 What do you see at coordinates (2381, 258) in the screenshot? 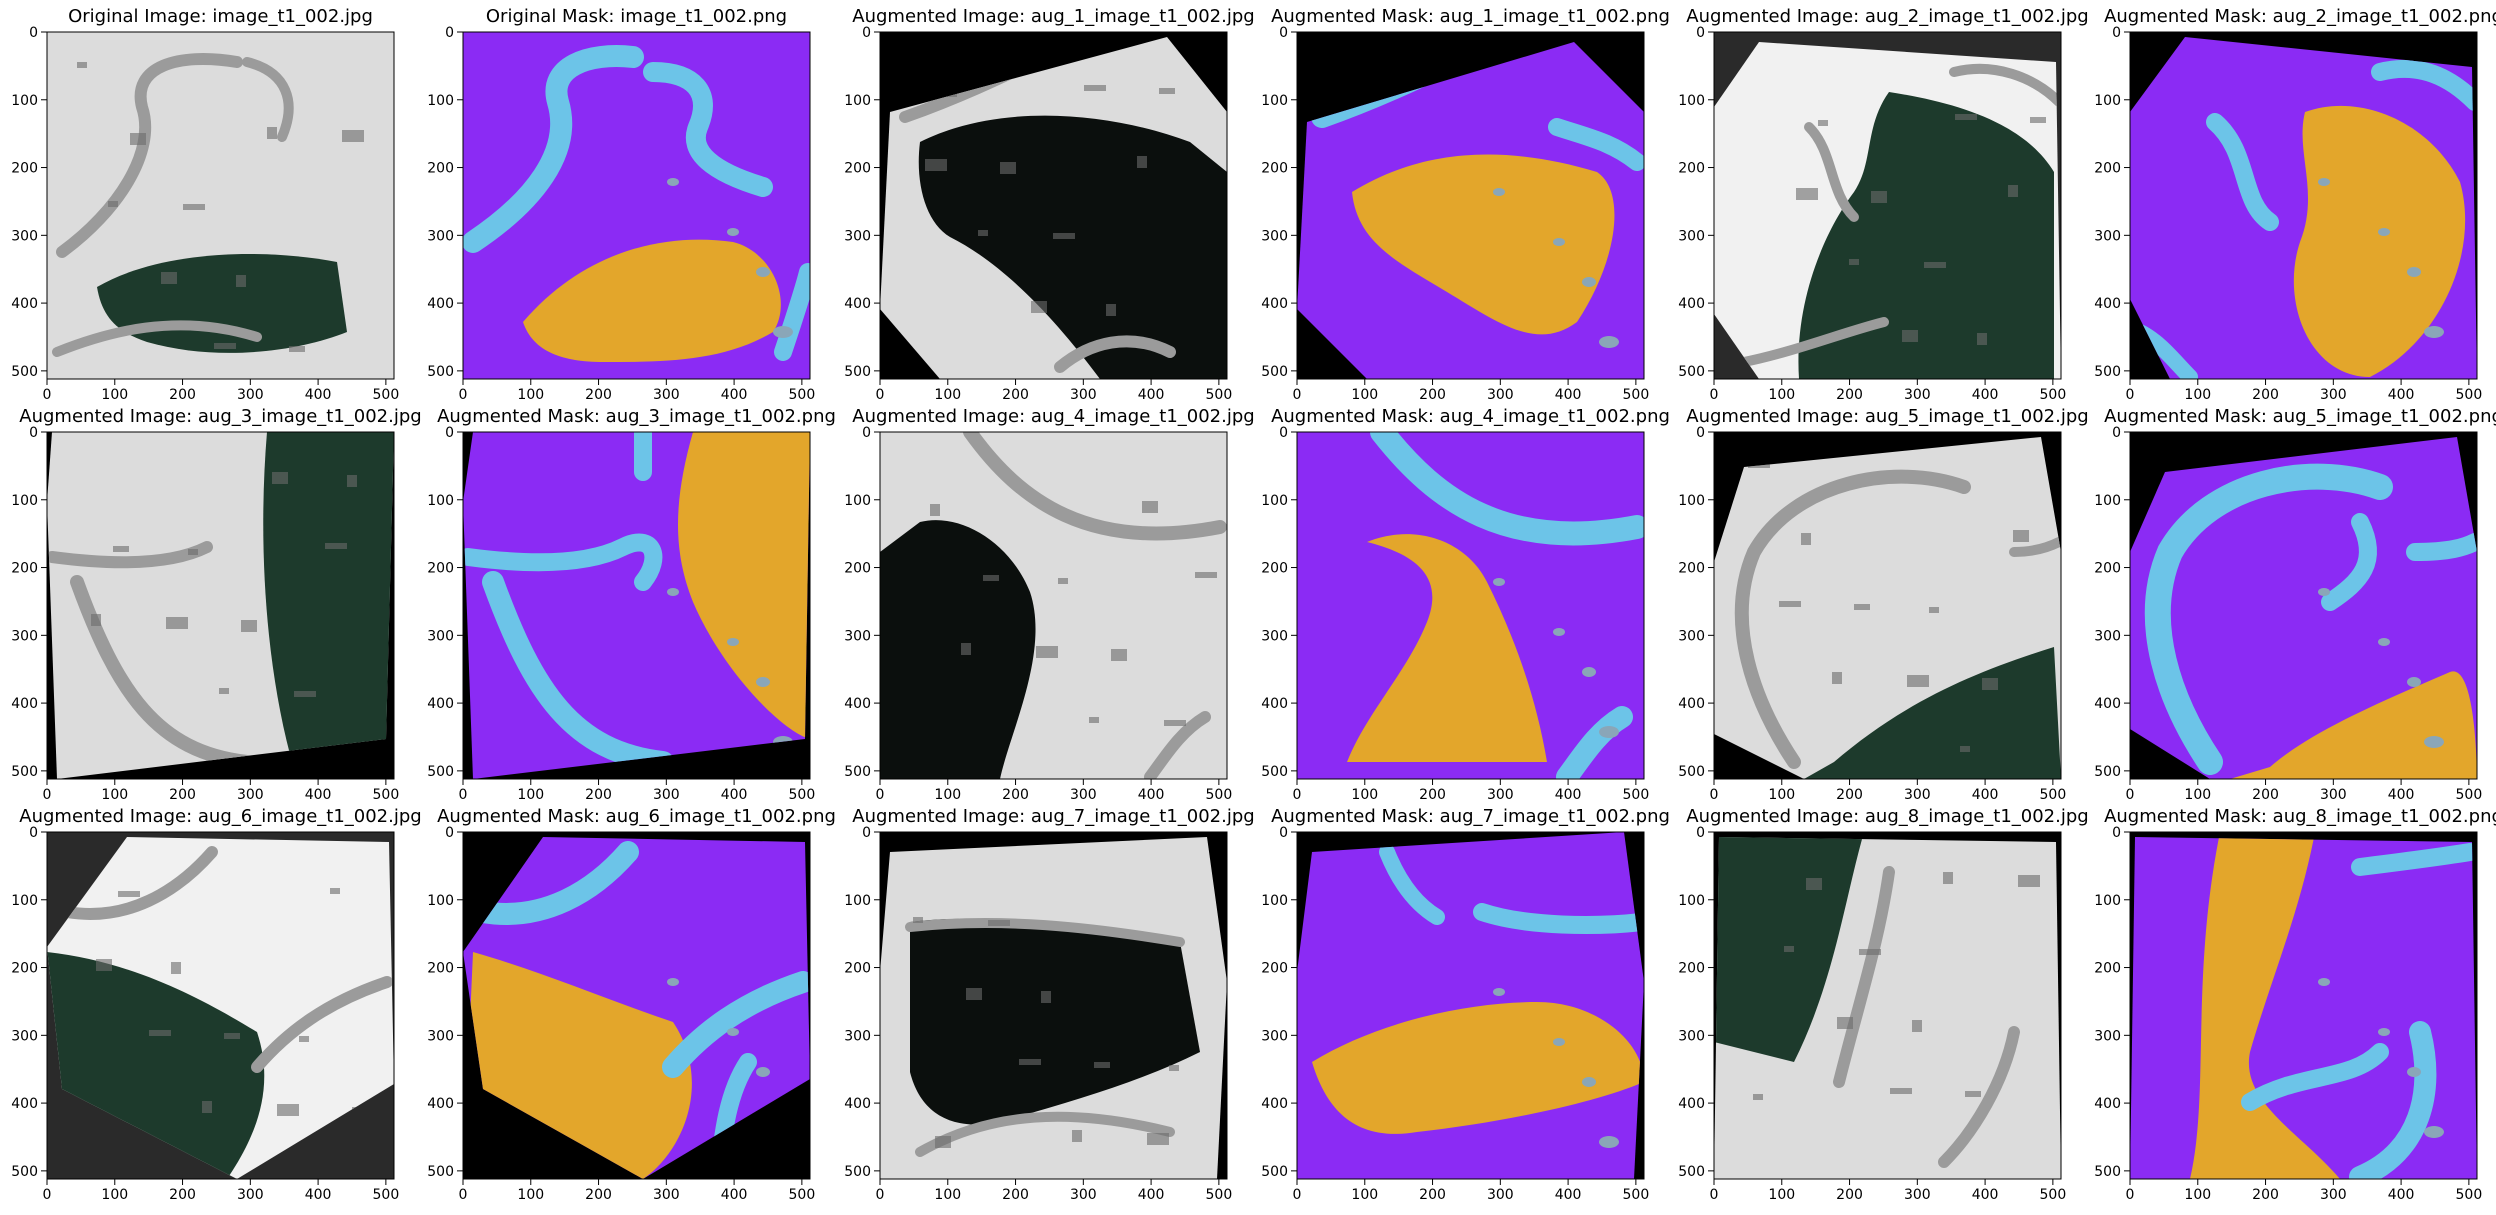
I see `mask-gray-spots` at bounding box center [2381, 258].